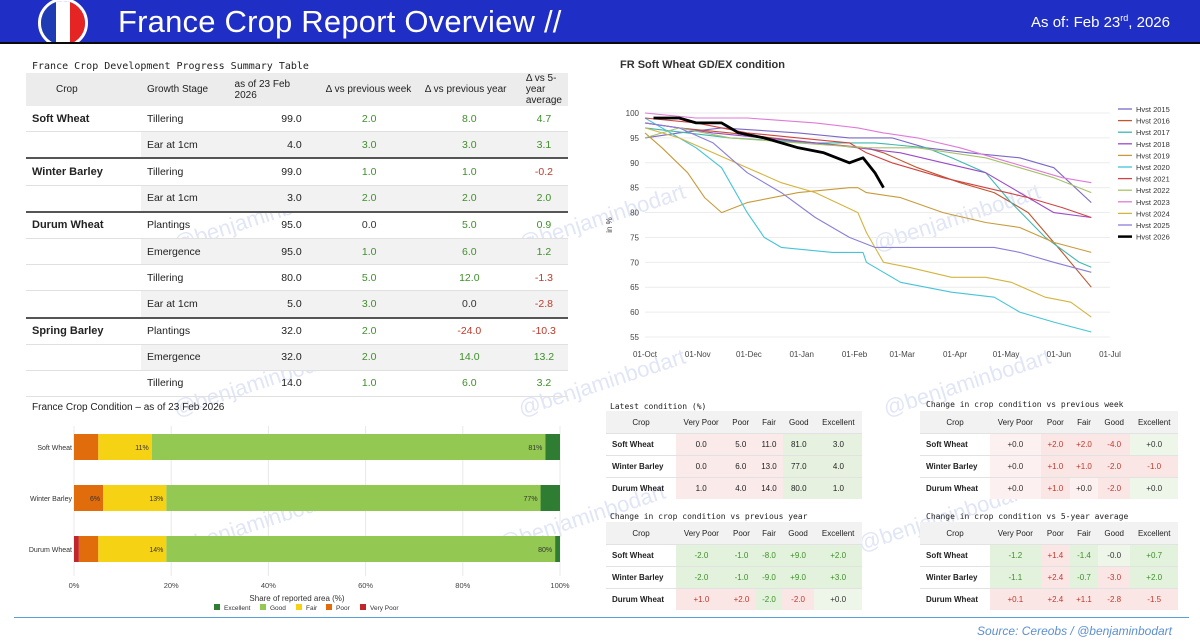 This screenshot has height=643, width=1200. Describe the element at coordinates (955, 354) in the screenshot. I see `x-tick-label: 01-Apr` at that location.